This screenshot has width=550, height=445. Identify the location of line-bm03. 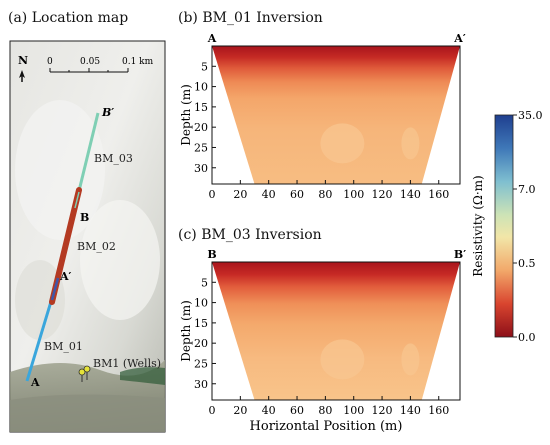
(88, 154).